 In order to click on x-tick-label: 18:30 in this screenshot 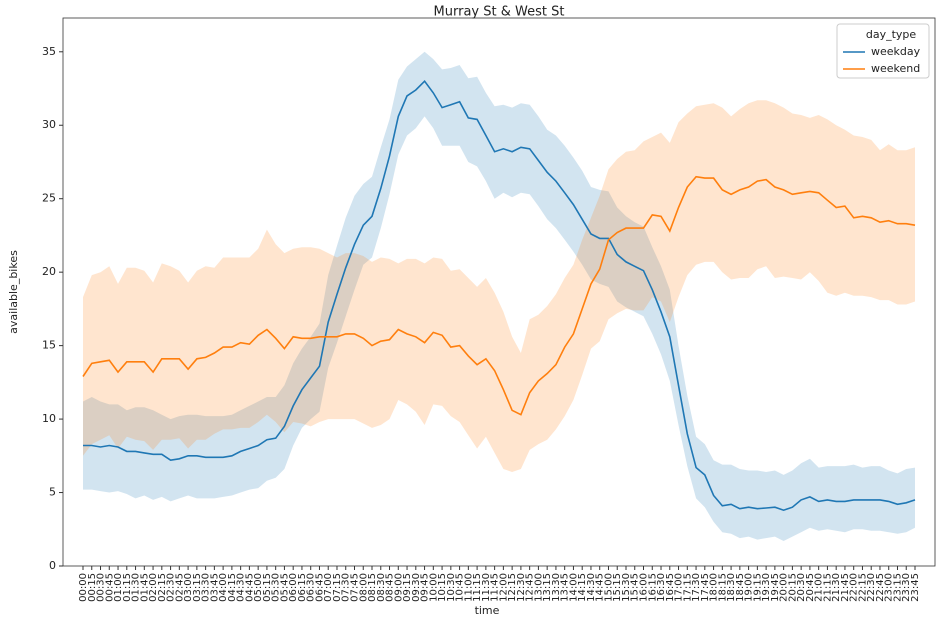, I will do `click(731, 587)`.